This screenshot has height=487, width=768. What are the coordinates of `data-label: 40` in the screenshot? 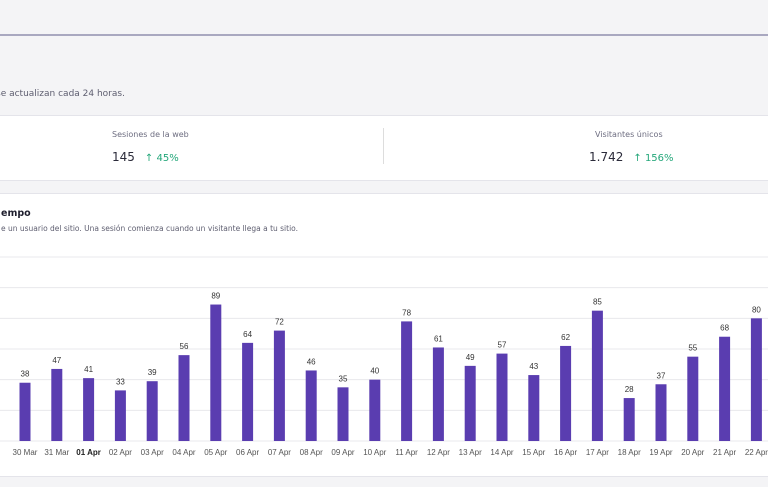 It's located at (374, 371).